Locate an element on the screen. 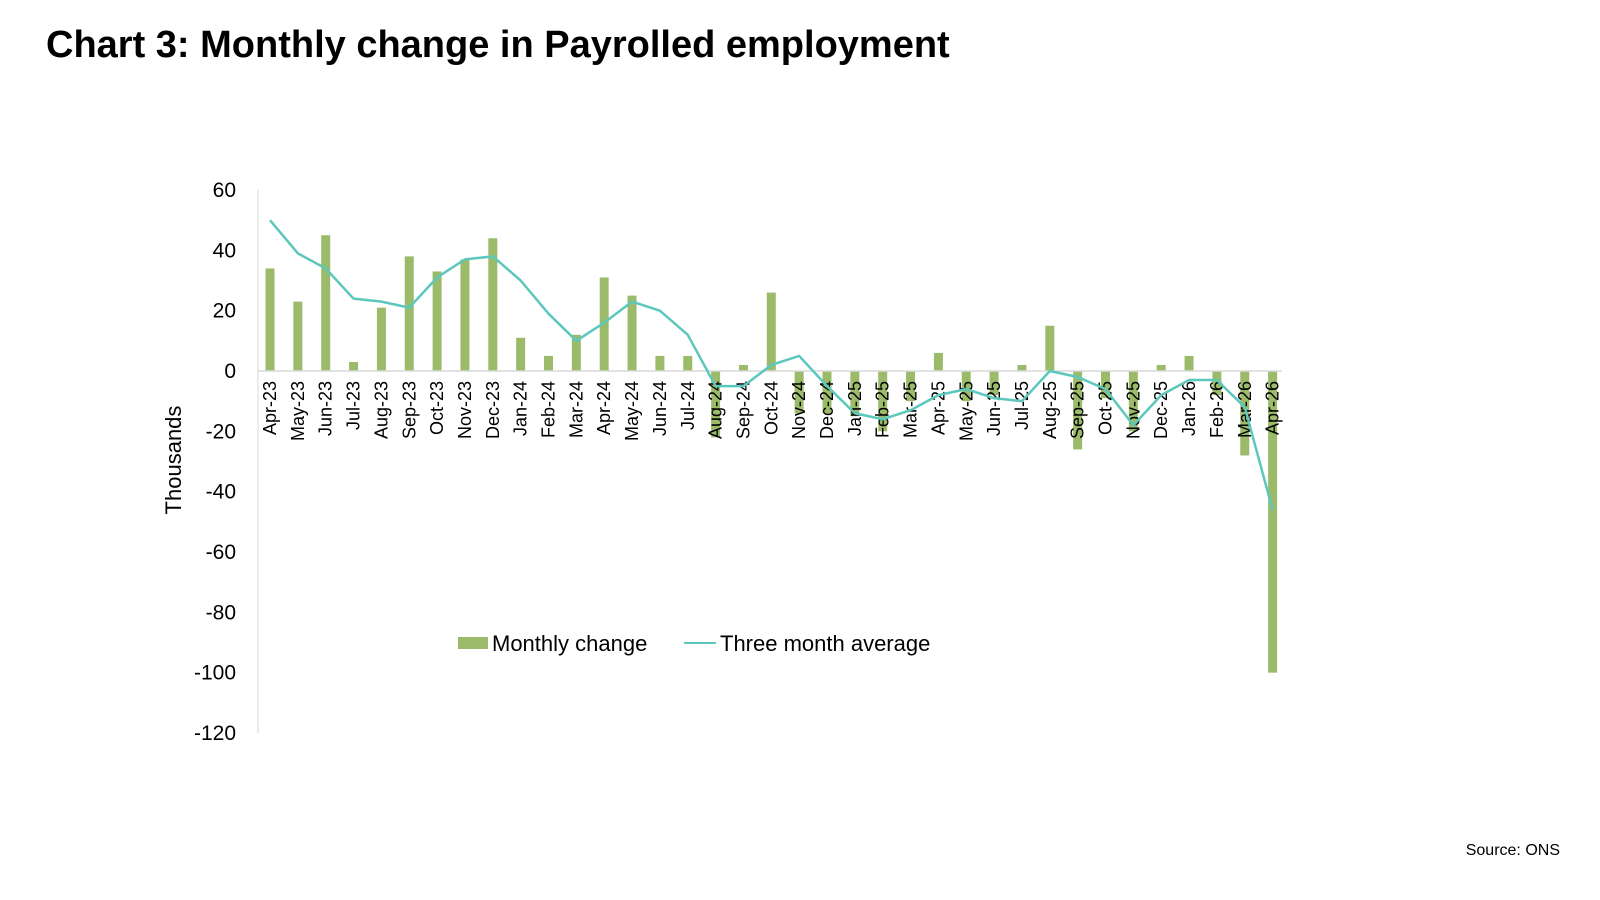 The height and width of the screenshot is (900, 1600). legend: Monthly change Three month average is located at coordinates (694, 643).